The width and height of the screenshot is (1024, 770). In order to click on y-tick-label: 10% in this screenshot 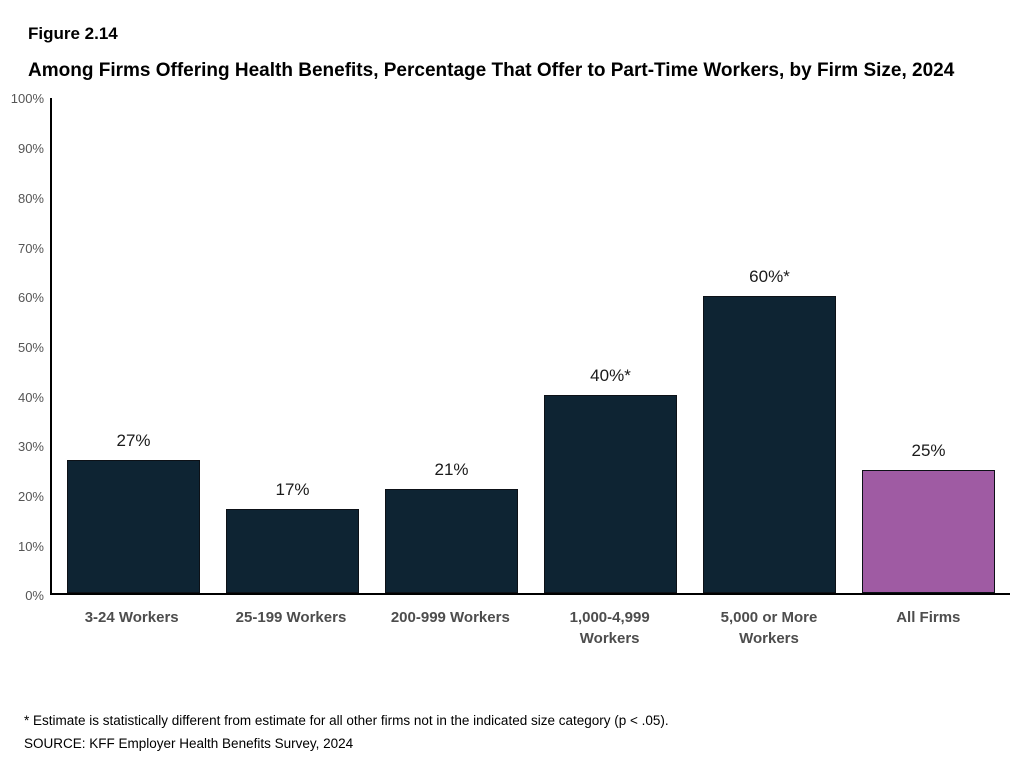, I will do `click(30, 546)`.